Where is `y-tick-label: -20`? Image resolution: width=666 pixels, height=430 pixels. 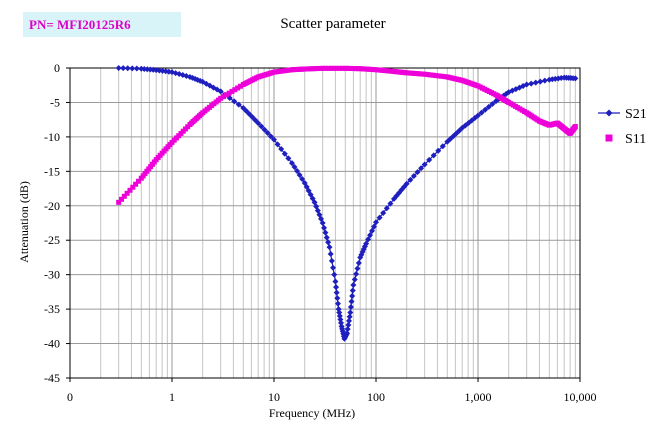 y-tick-label: -20 is located at coordinates (52, 206).